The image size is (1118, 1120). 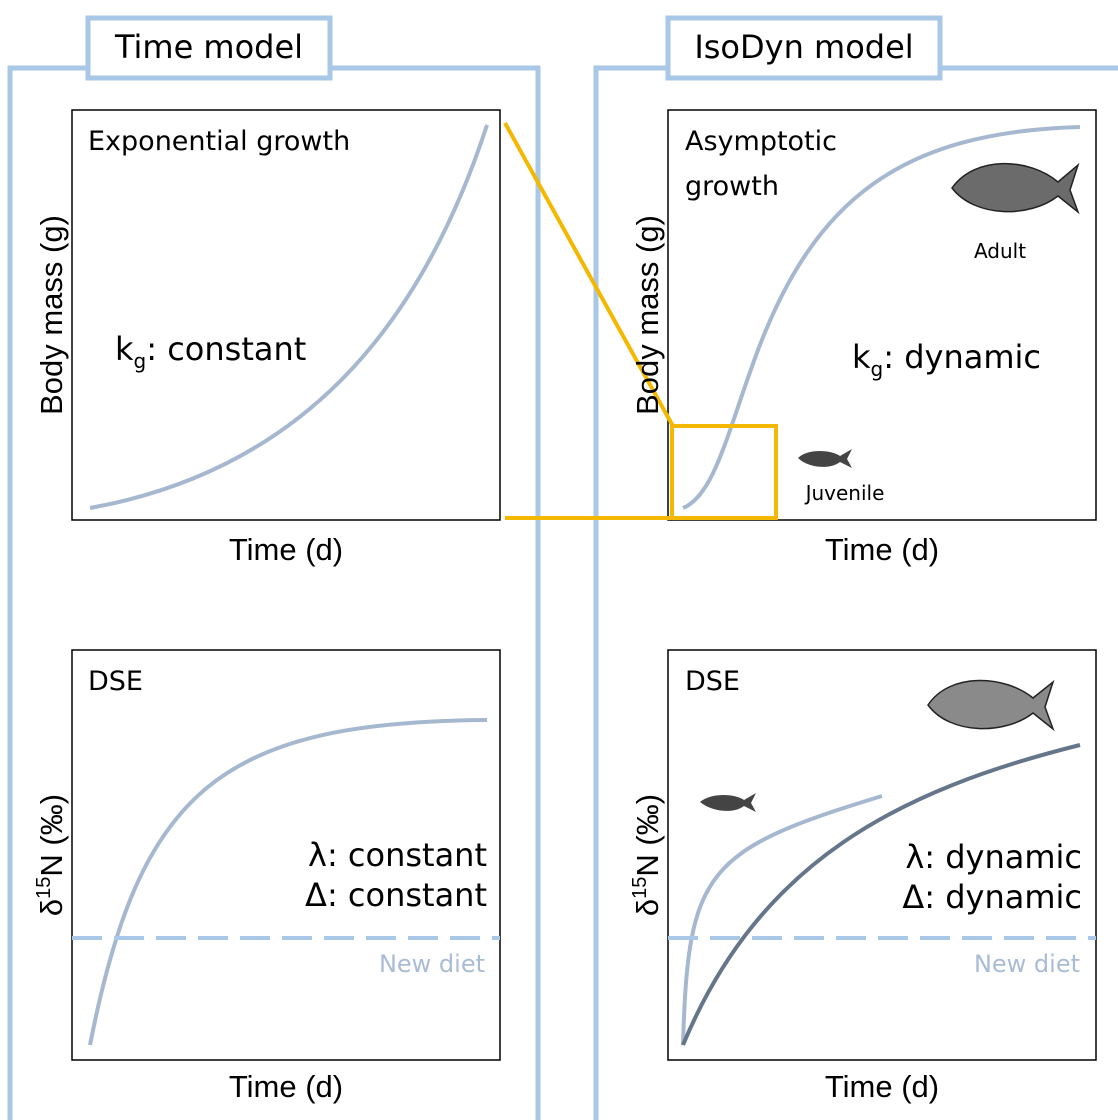 I want to click on param-label: Δ: constant, so click(x=396, y=895).